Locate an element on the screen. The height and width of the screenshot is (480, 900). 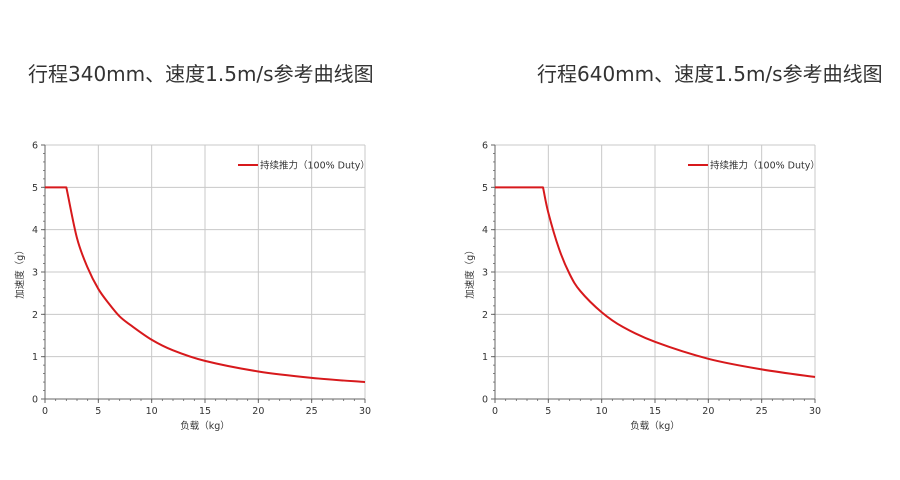
chart-title: 行程340mm、速度1.5m/s参考曲线图 is located at coordinates (201, 74).